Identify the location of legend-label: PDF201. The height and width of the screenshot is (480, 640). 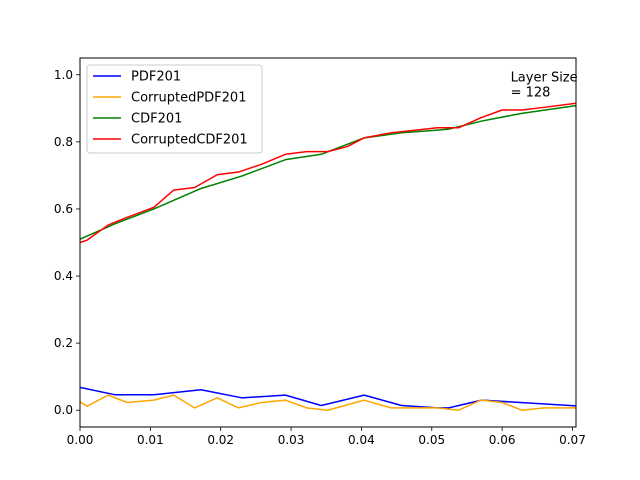
(156, 77).